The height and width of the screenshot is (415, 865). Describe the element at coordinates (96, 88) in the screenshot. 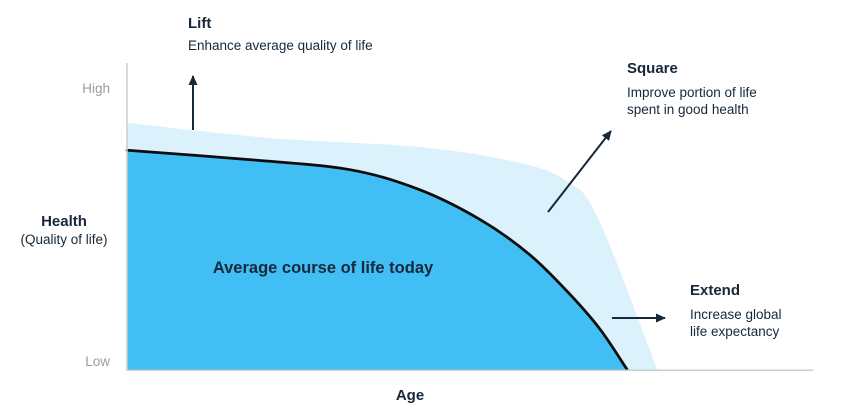

I see `y-tick-high: High` at that location.